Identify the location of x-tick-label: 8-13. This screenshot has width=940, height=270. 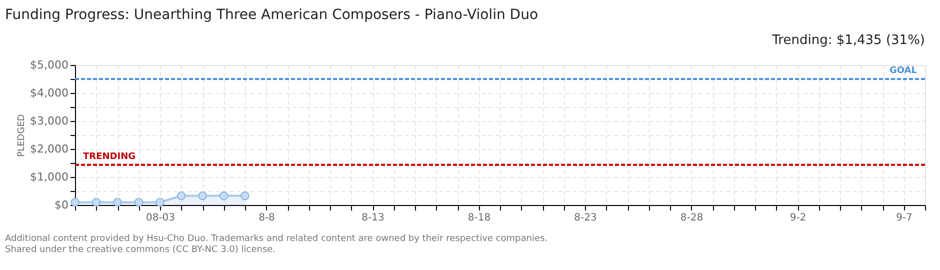
(373, 218).